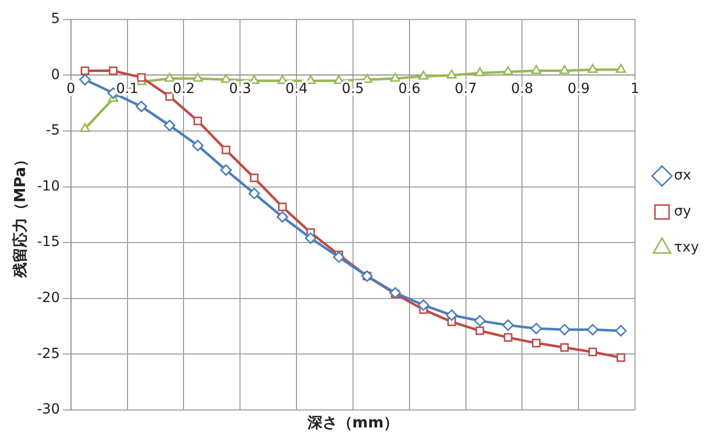 The width and height of the screenshot is (727, 444). Describe the element at coordinates (683, 212) in the screenshot. I see `legend-label: σy` at that location.